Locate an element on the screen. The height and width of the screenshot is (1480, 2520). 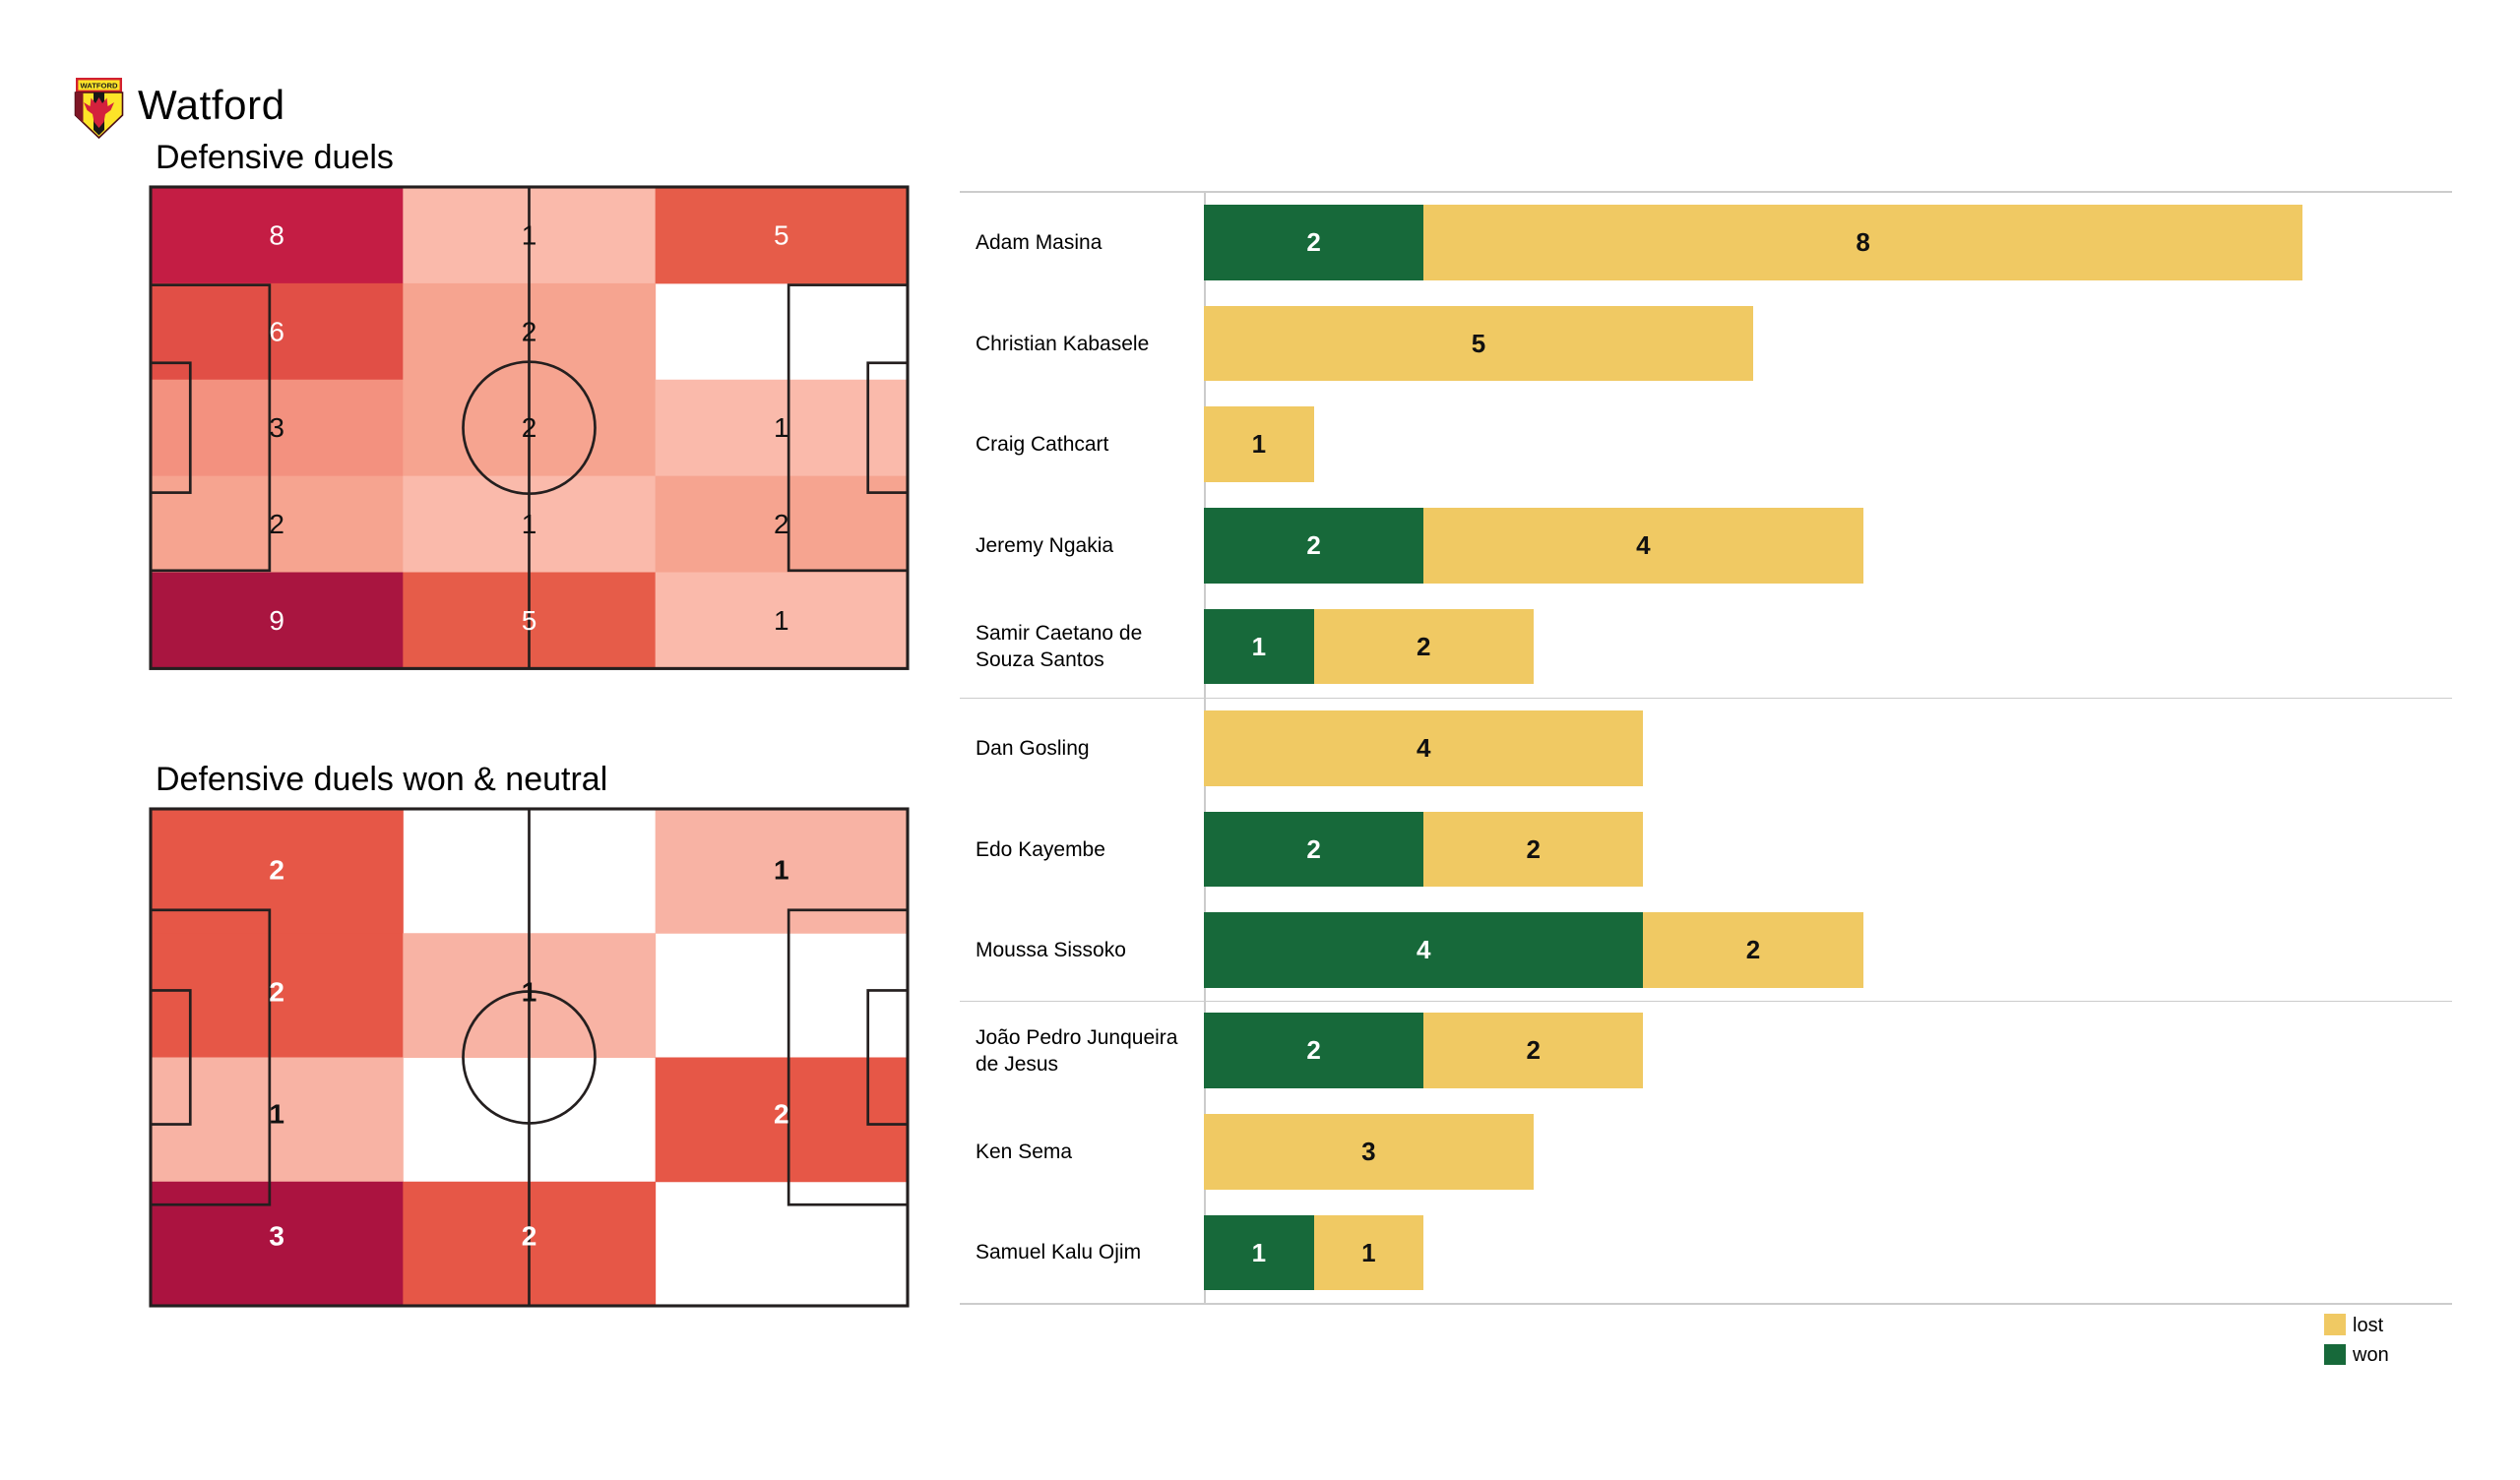
svg-text: 8 is located at coordinates (276, 234).